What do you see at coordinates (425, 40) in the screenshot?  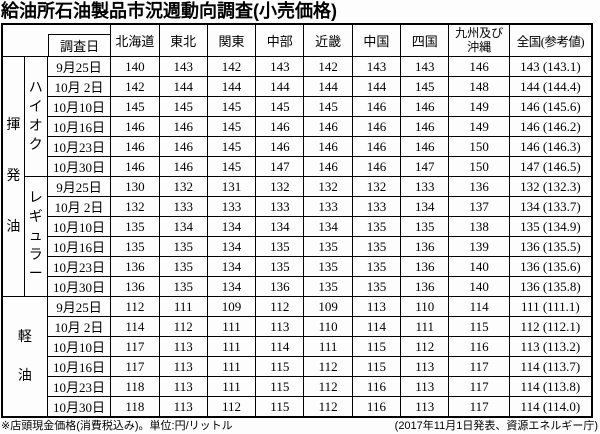 I see `column-header-shikoku: 四国` at bounding box center [425, 40].